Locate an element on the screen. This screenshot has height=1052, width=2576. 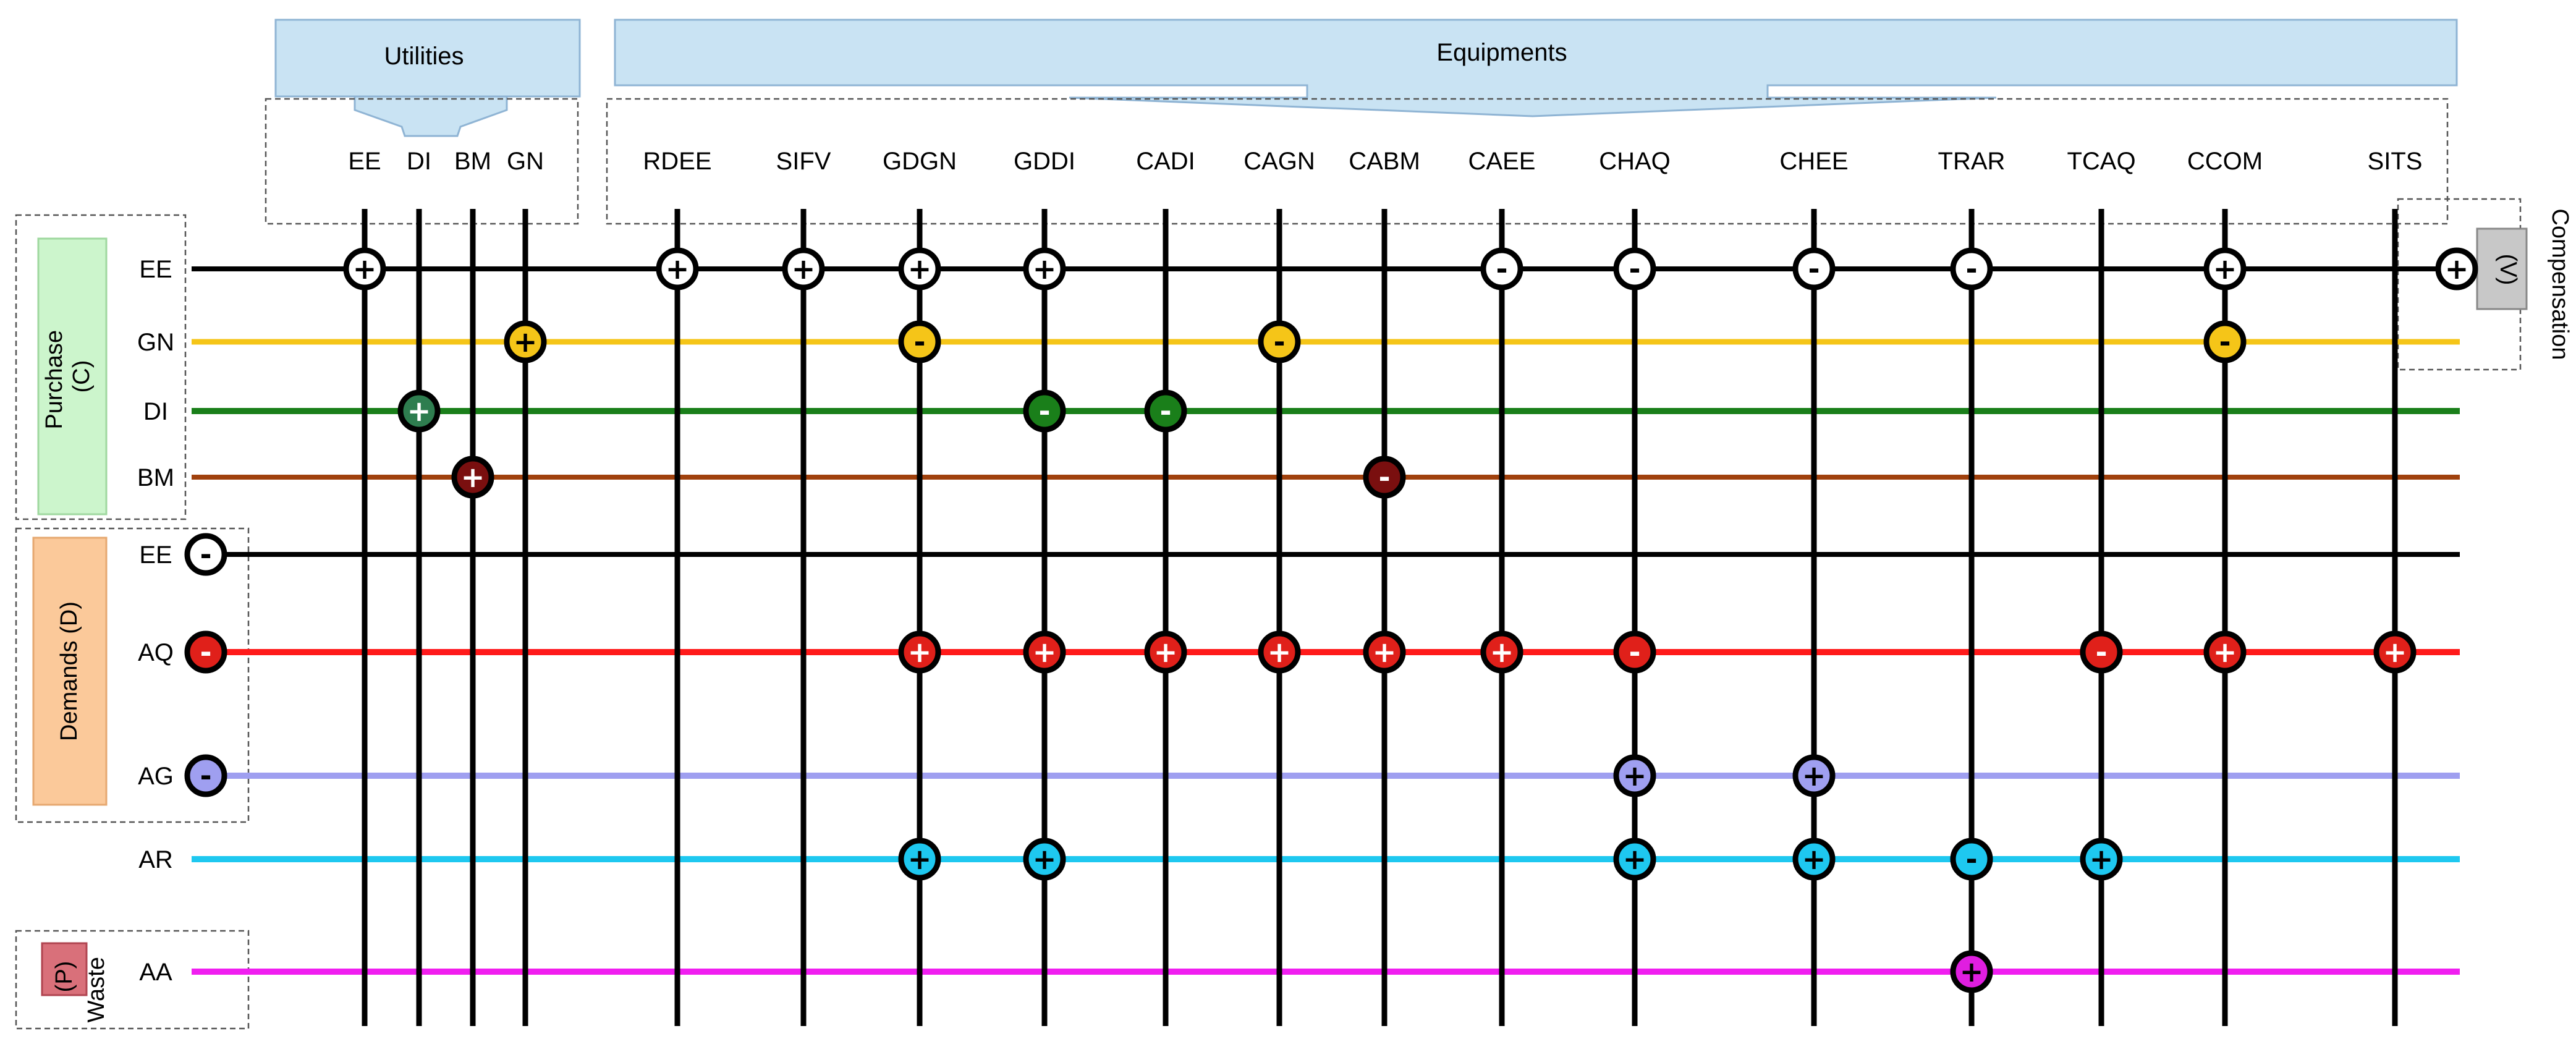
node-c-ee-comp: + is located at coordinates (2456, 269).